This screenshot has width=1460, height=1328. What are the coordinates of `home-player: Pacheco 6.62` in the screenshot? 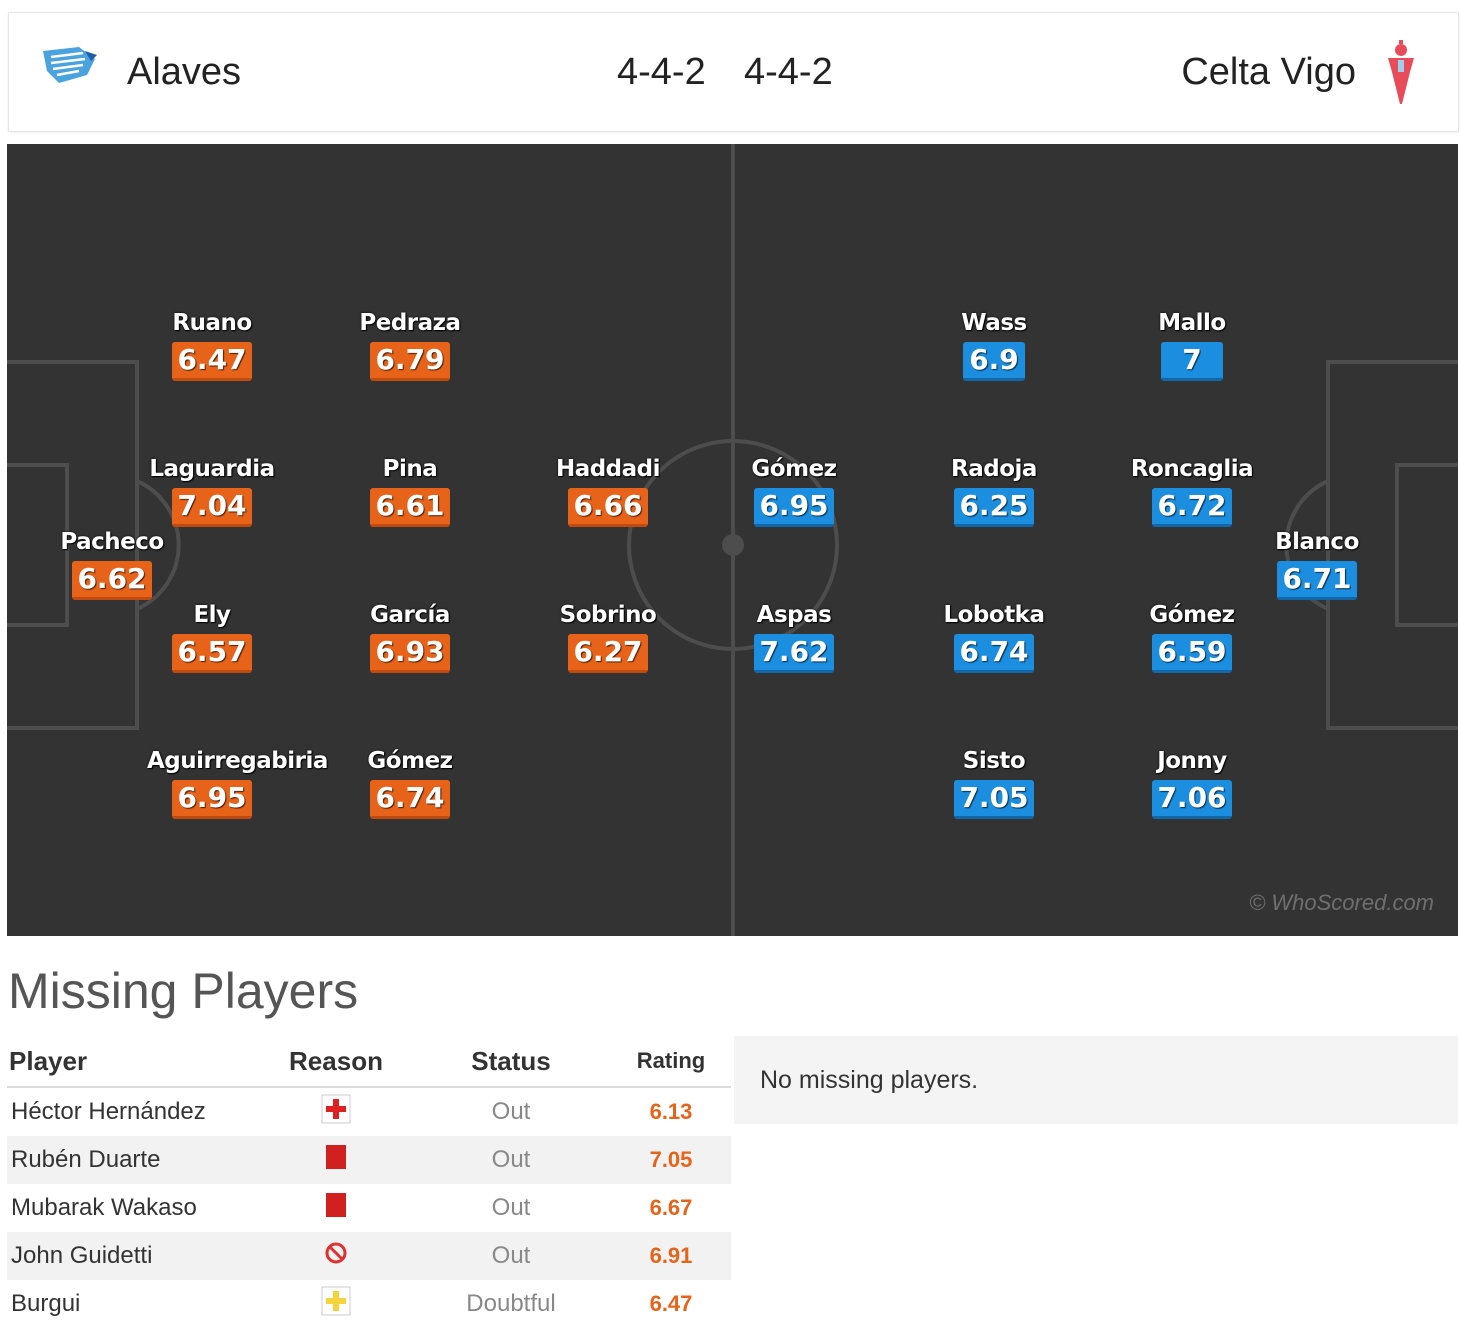 It's located at (112, 564).